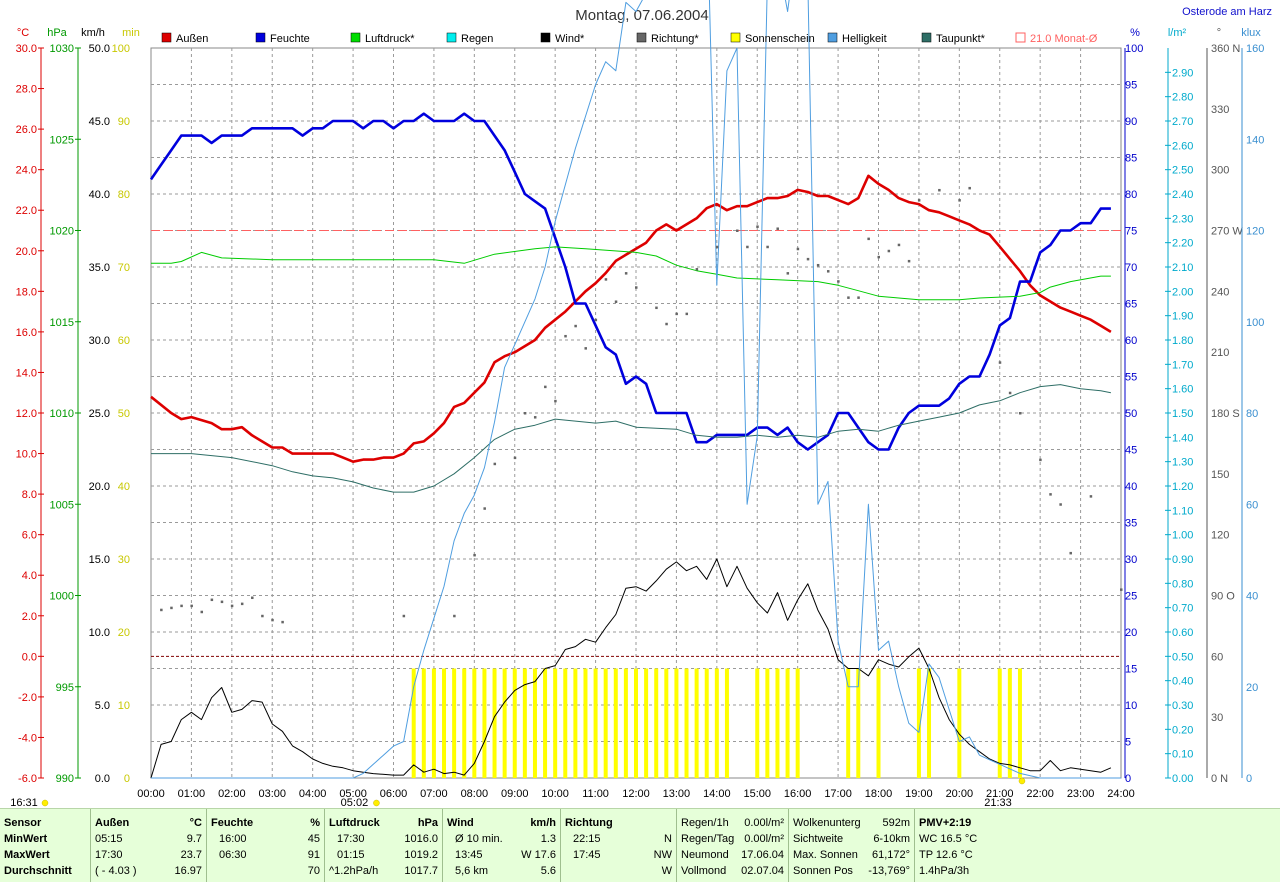 Image resolution: width=1280 pixels, height=882 pixels. What do you see at coordinates (1131, 305) in the screenshot?
I see `y-tick-label-humidity: 65` at bounding box center [1131, 305].